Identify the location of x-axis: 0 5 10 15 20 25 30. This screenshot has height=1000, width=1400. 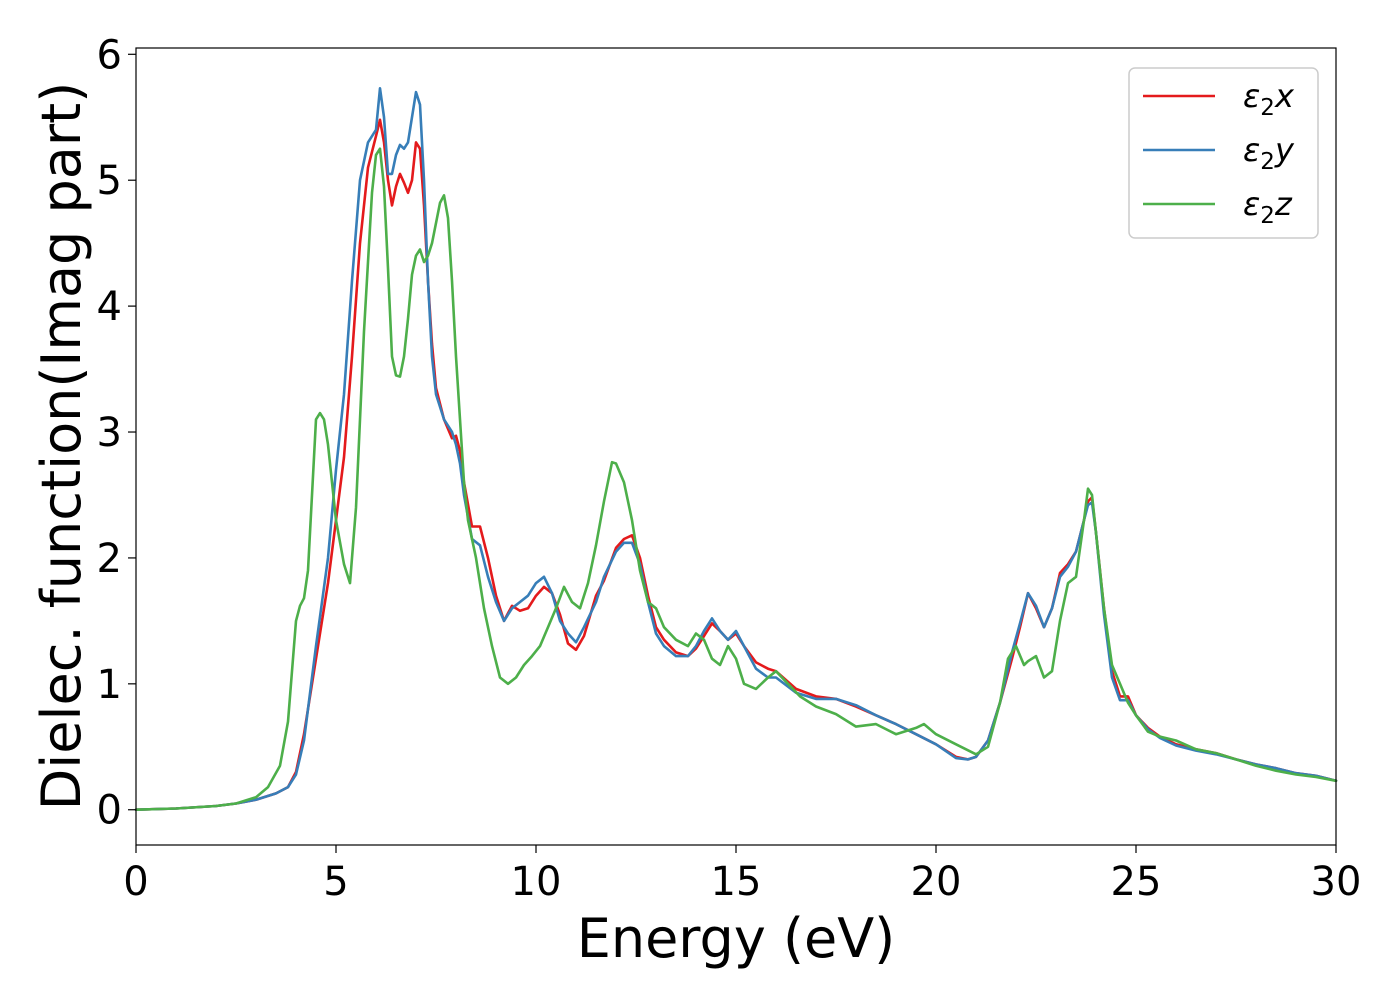
(742, 875).